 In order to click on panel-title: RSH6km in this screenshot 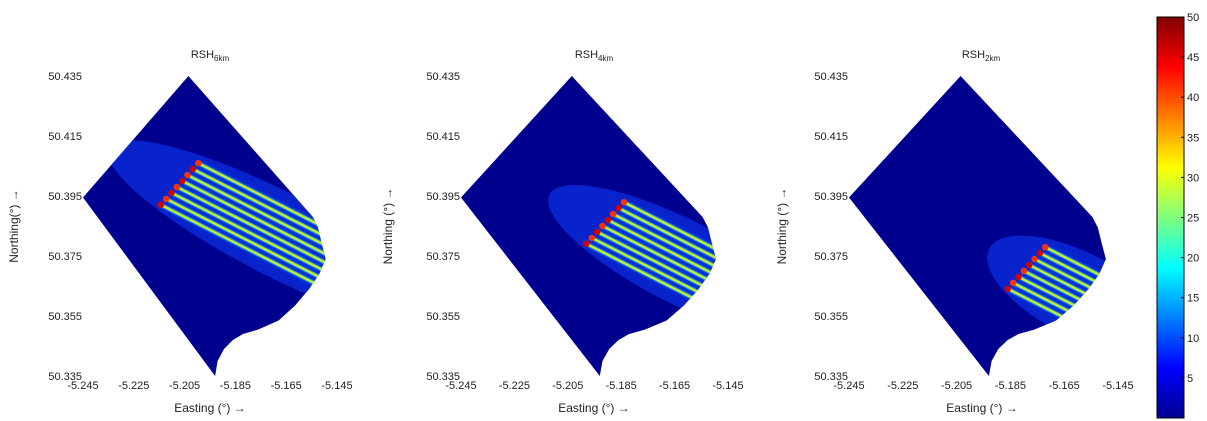, I will do `click(210, 56)`.